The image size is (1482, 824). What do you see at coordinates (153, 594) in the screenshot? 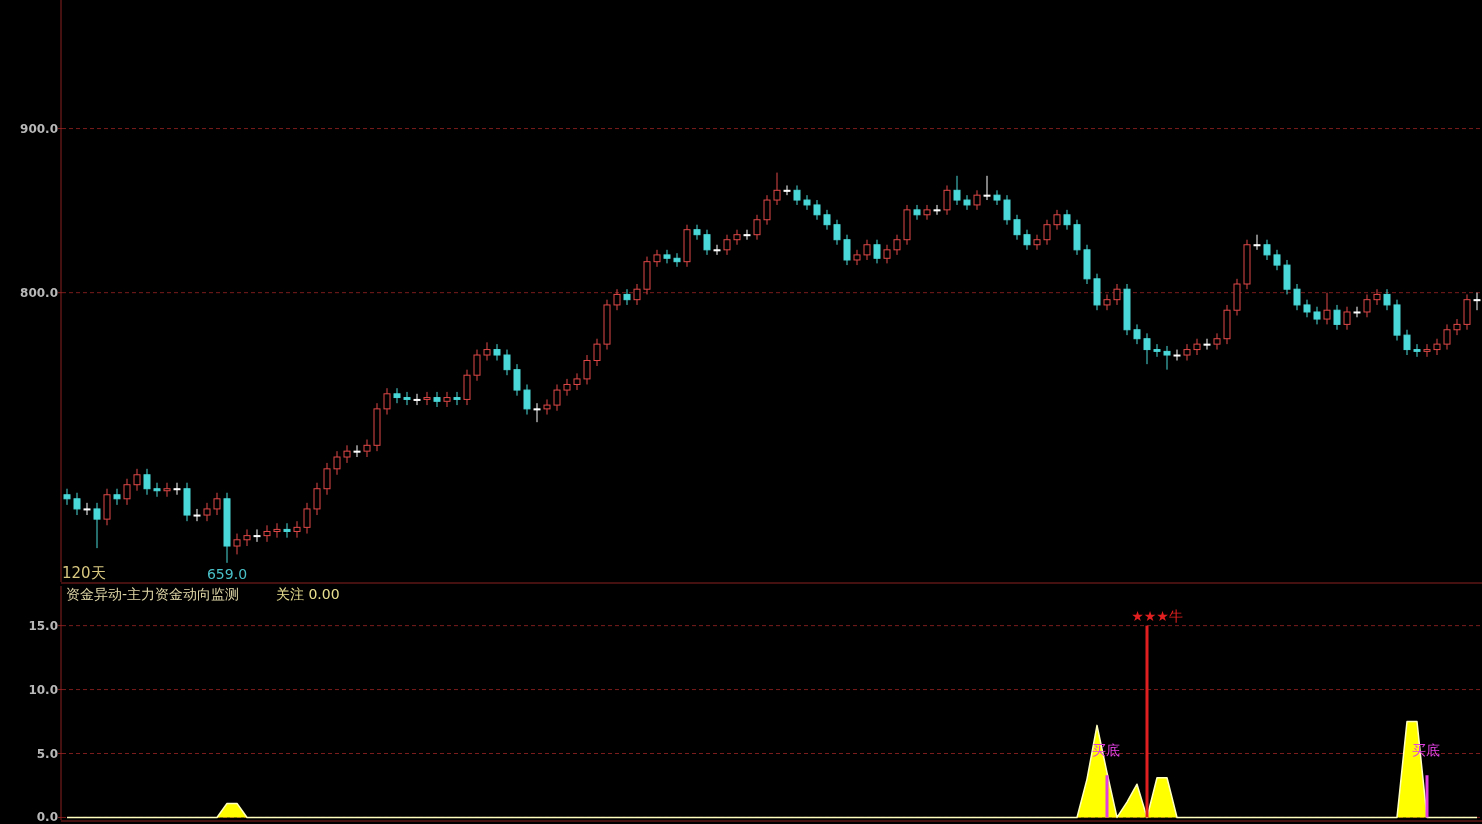
I see `chart-title: 资金异动-主力资金动向监测` at bounding box center [153, 594].